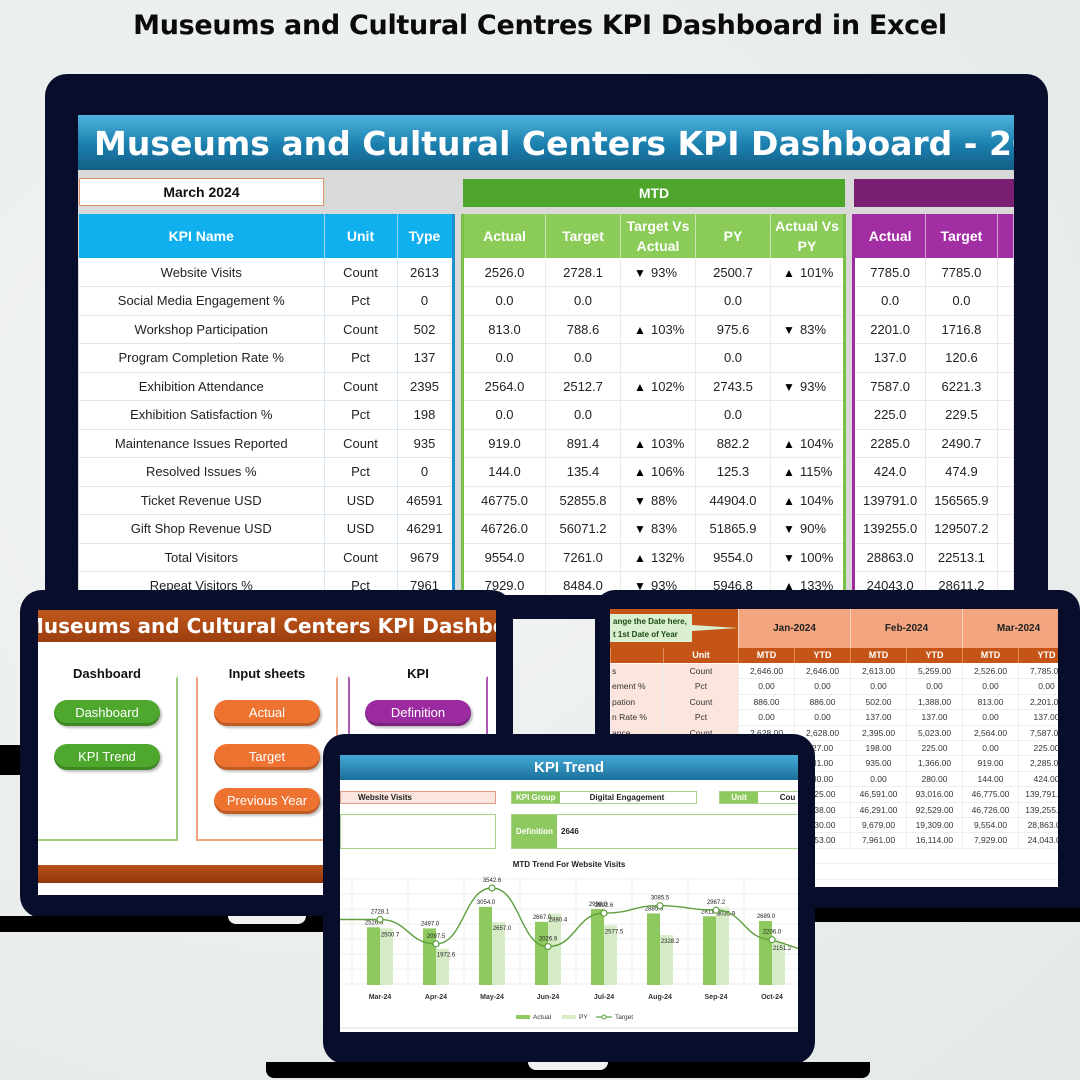  I want to click on row-value: 9,679.00, so click(878, 826).